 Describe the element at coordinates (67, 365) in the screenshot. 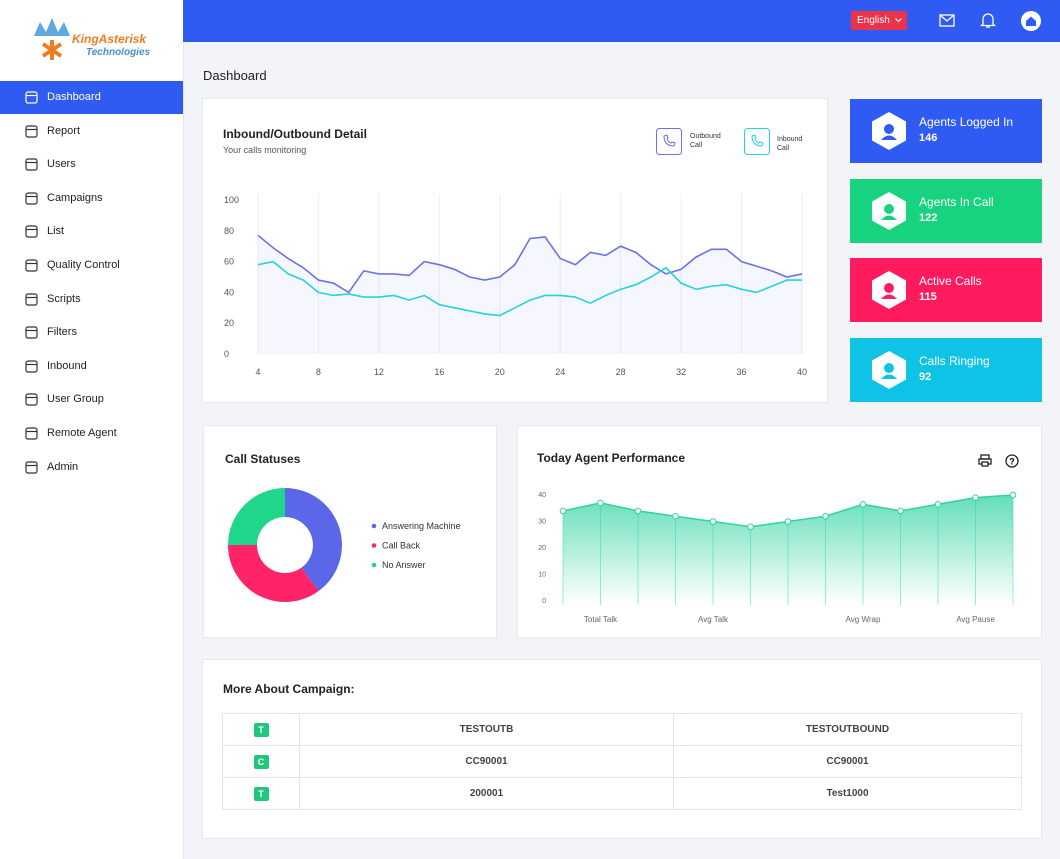

I see `nav-label: Inbound` at that location.